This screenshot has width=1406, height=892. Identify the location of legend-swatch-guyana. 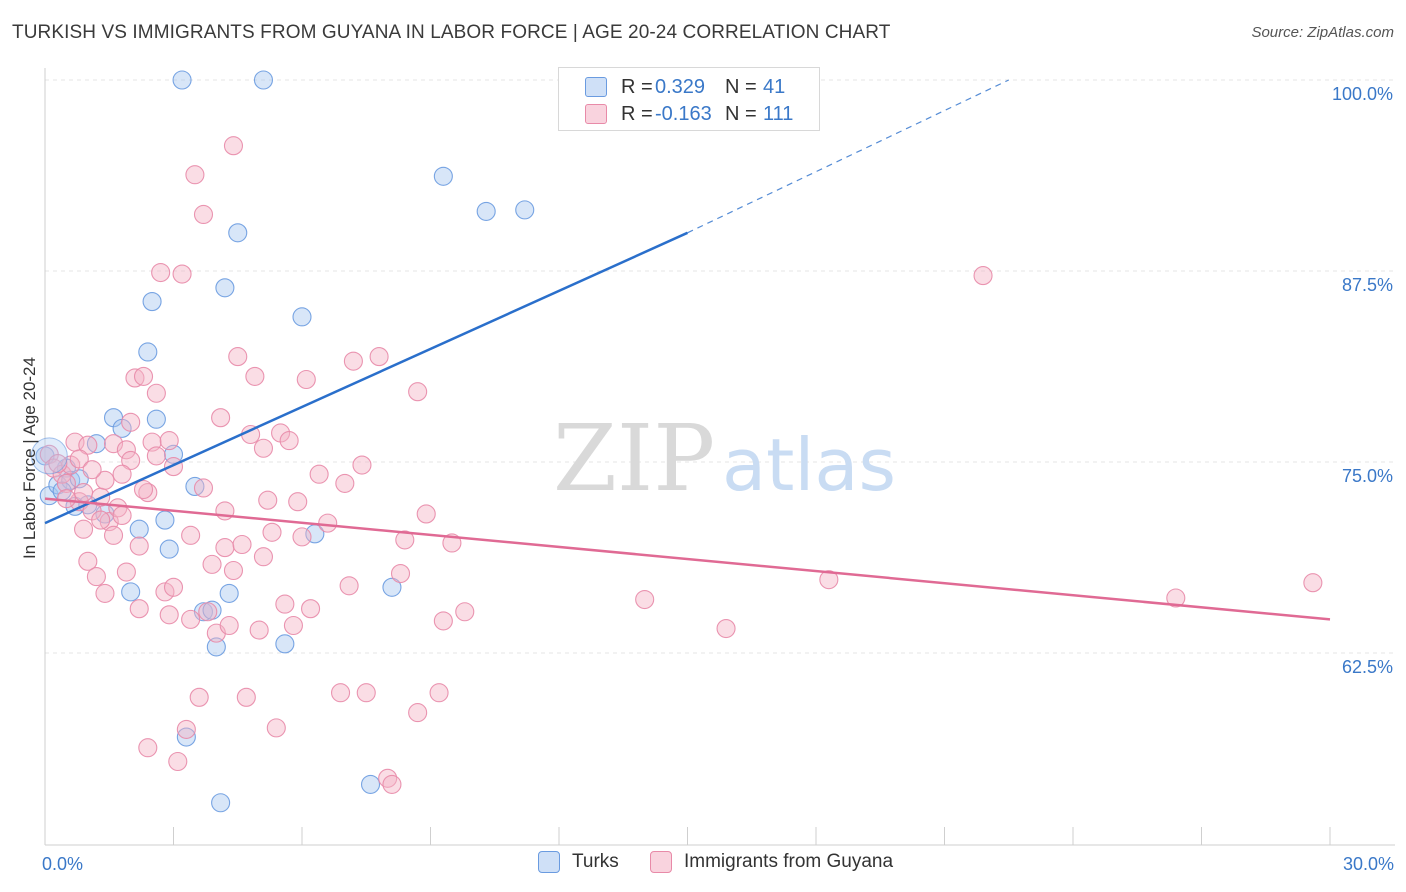
(661, 862).